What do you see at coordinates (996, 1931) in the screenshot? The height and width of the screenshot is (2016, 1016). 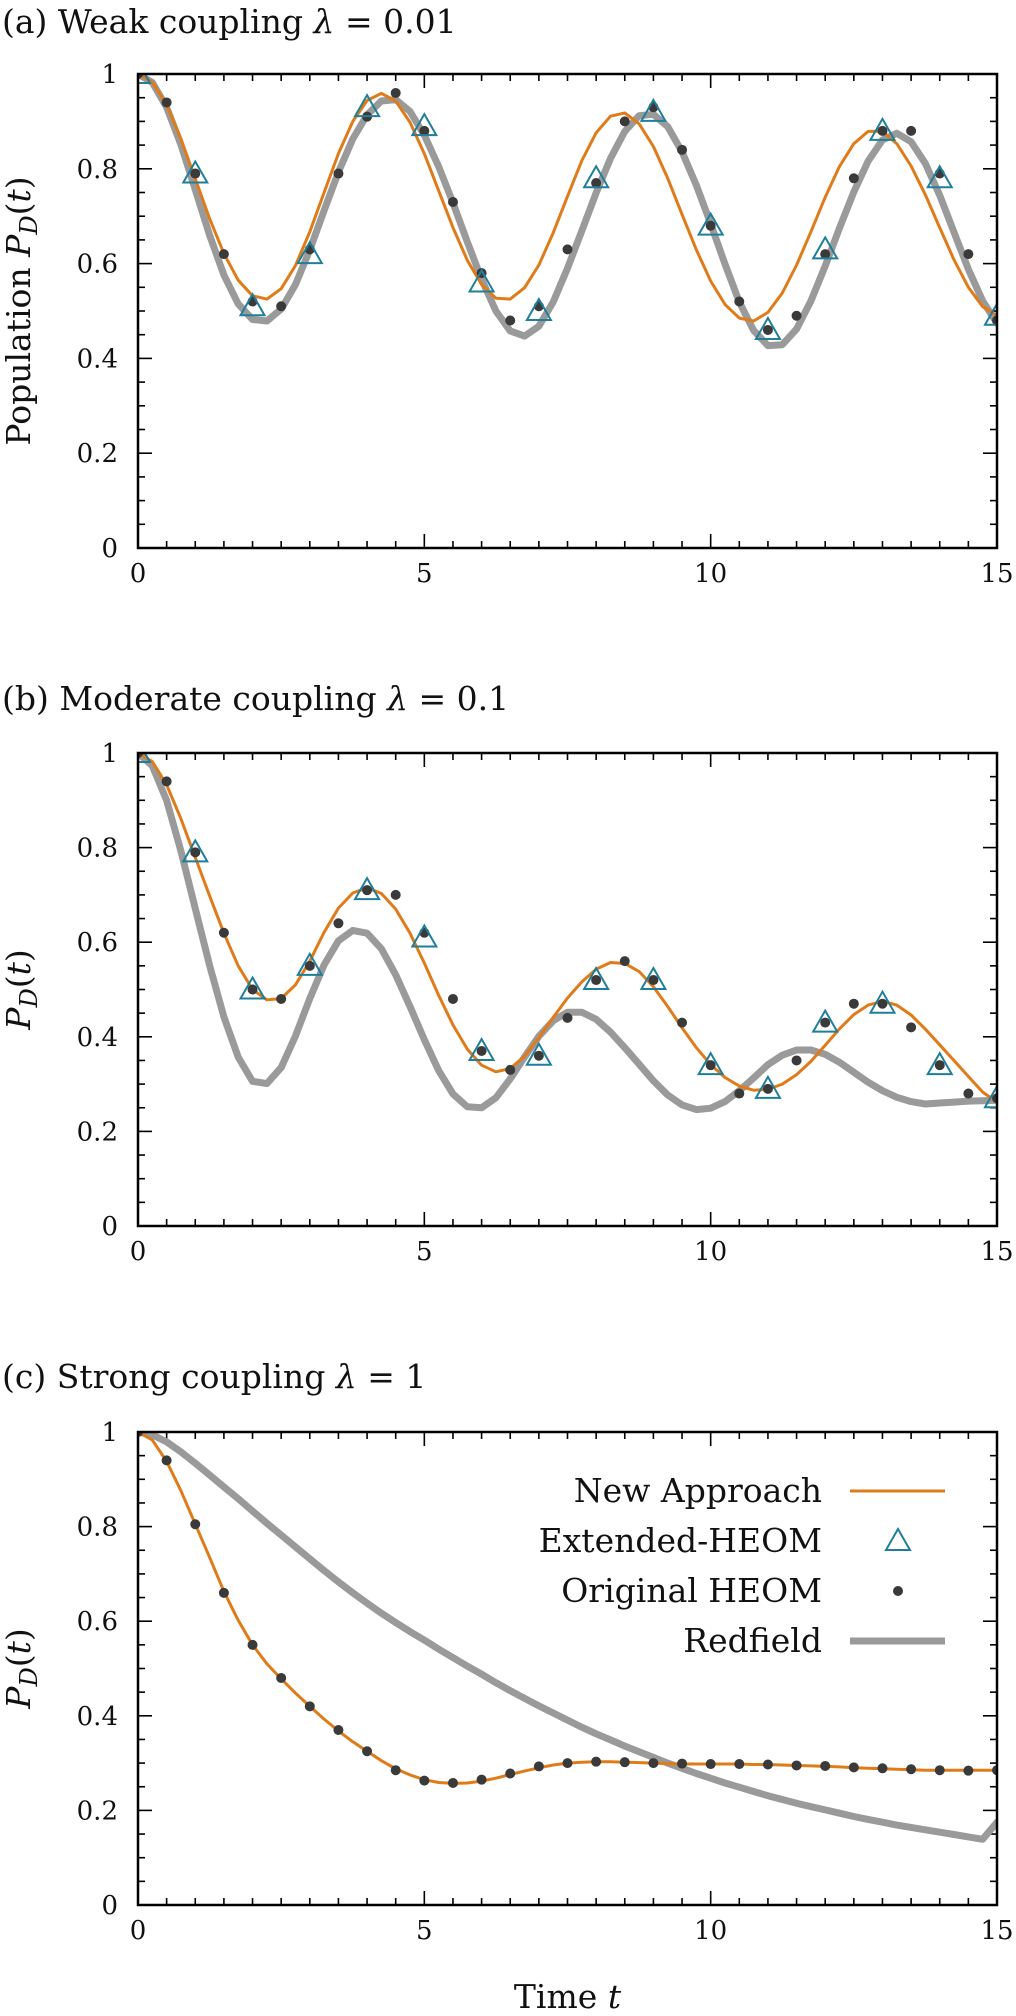 I see `x-tick-label: 15` at bounding box center [996, 1931].